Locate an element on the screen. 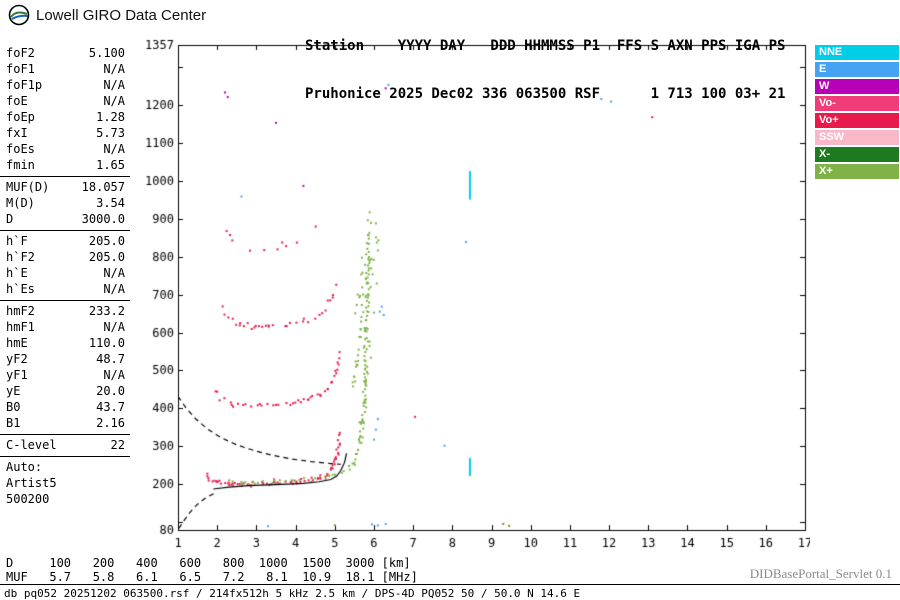  param-fof1: foF1 N/A is located at coordinates (65, 69).